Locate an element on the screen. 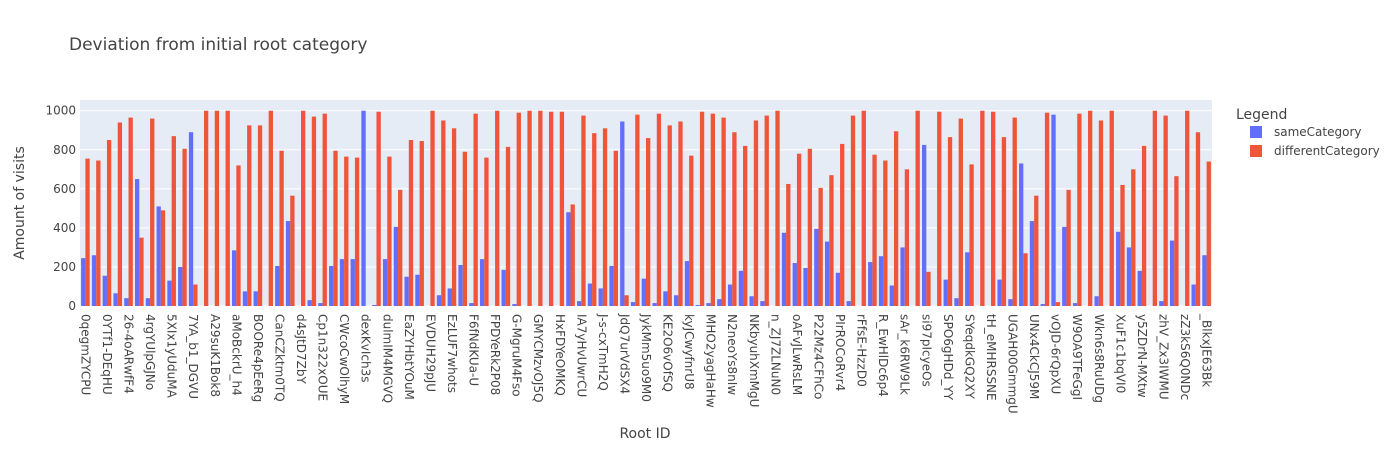 This screenshot has width=1399, height=450. x-tick-label: F6fNdKUa-U is located at coordinates (474, 350).